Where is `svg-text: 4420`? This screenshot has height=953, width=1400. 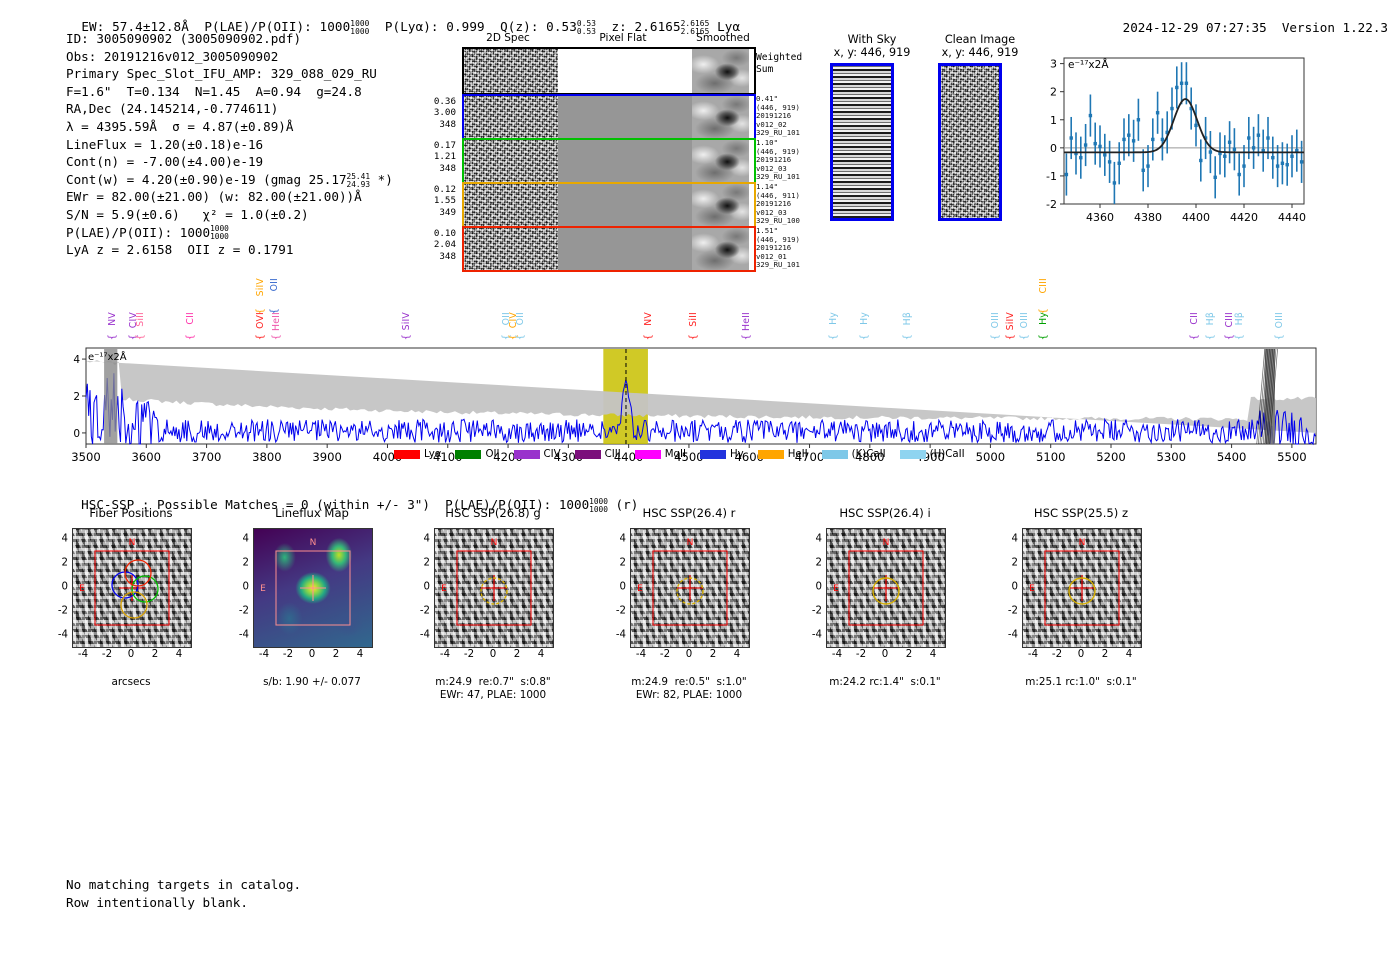
svg-text: 4420 is located at coordinates (1244, 217).